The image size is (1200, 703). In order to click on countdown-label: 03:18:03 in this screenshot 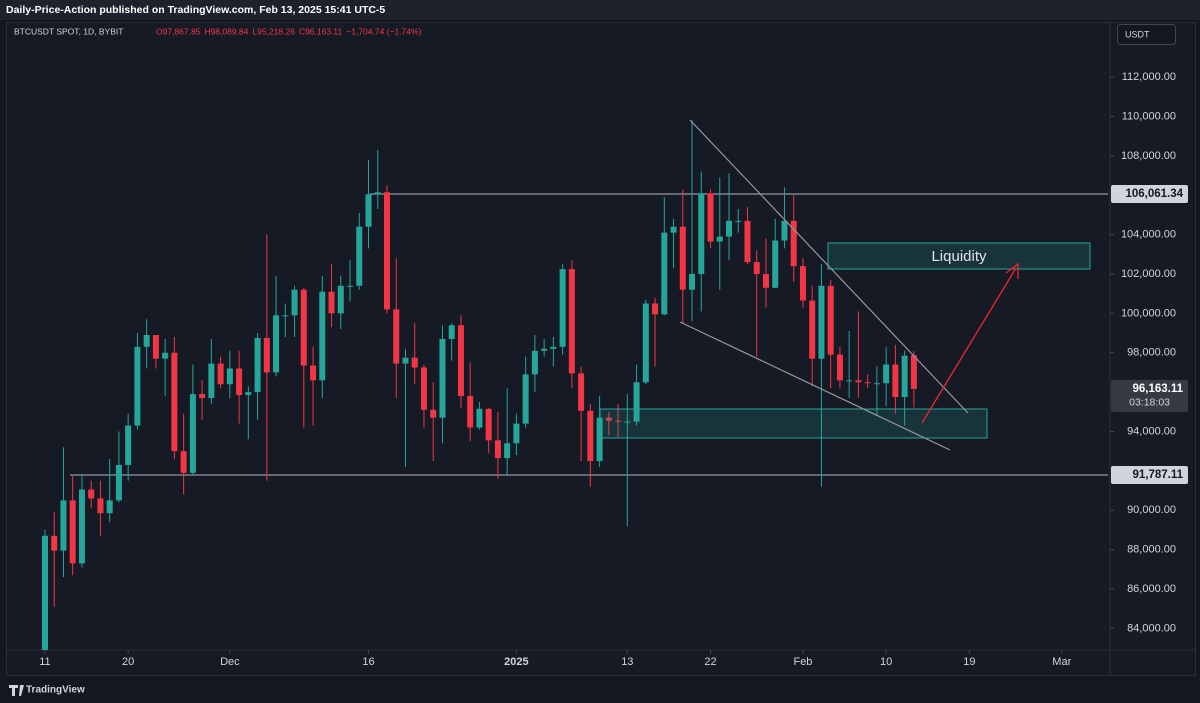, I will do `click(1149, 403)`.